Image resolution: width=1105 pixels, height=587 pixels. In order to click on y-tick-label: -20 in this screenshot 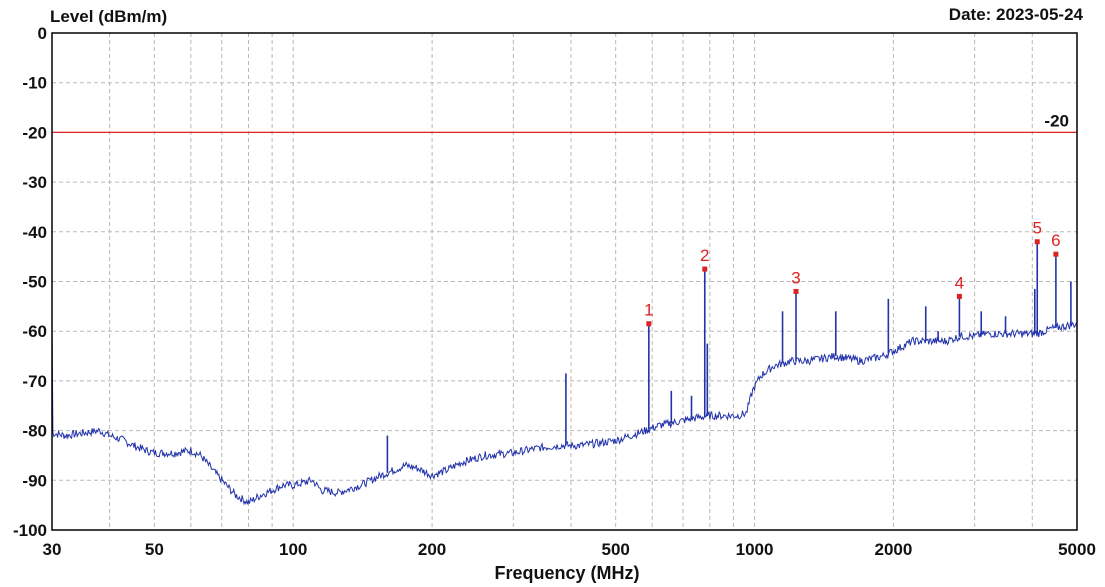, I will do `click(34, 132)`.